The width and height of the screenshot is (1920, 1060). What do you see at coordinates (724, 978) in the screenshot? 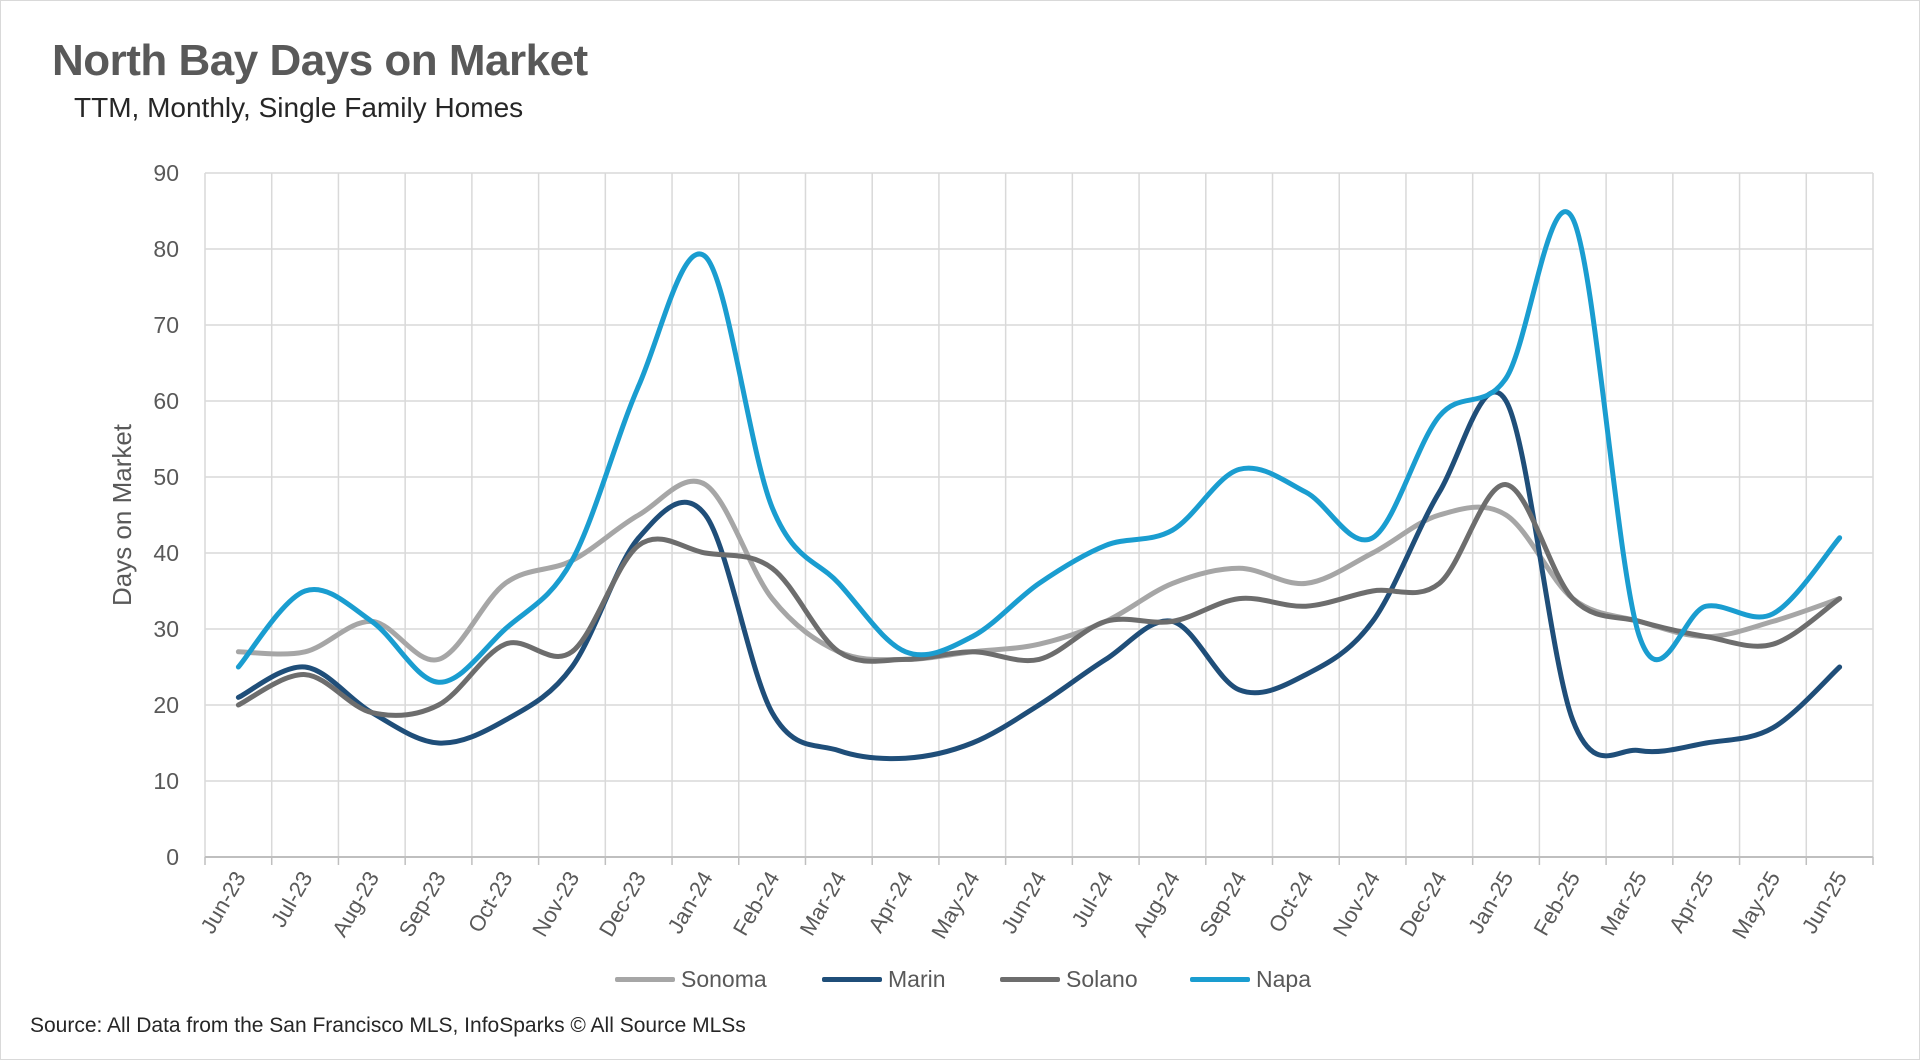
I see `legend-label: Sonoma` at bounding box center [724, 978].